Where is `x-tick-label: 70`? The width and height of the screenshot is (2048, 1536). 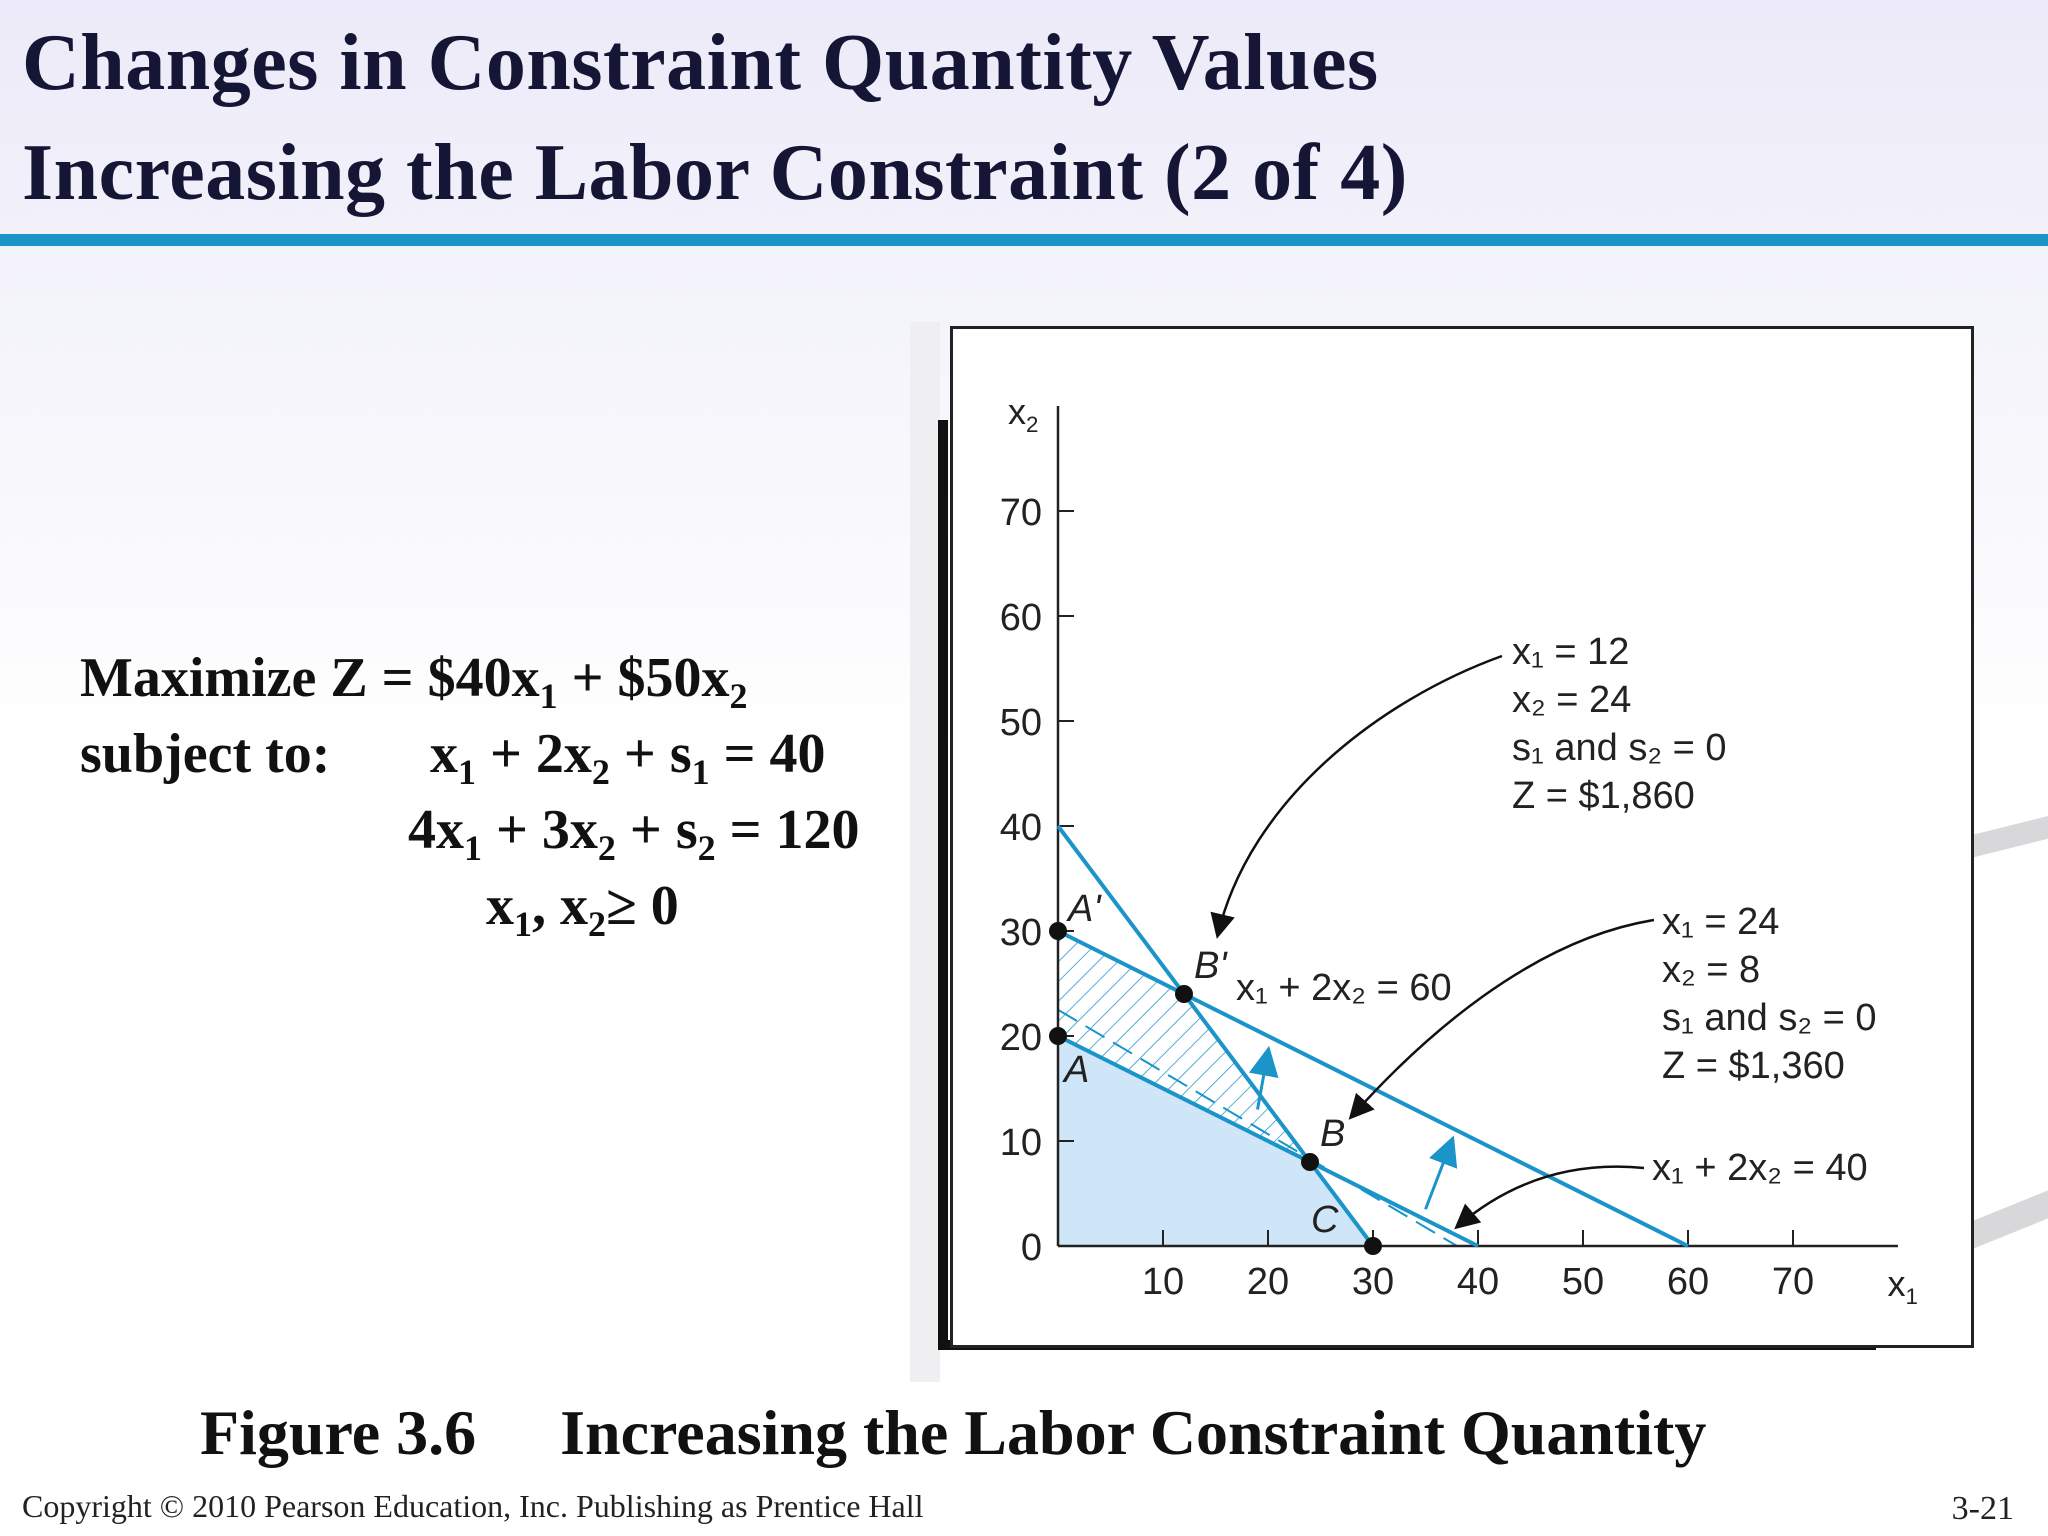
x-tick-label: 70 is located at coordinates (1793, 1282).